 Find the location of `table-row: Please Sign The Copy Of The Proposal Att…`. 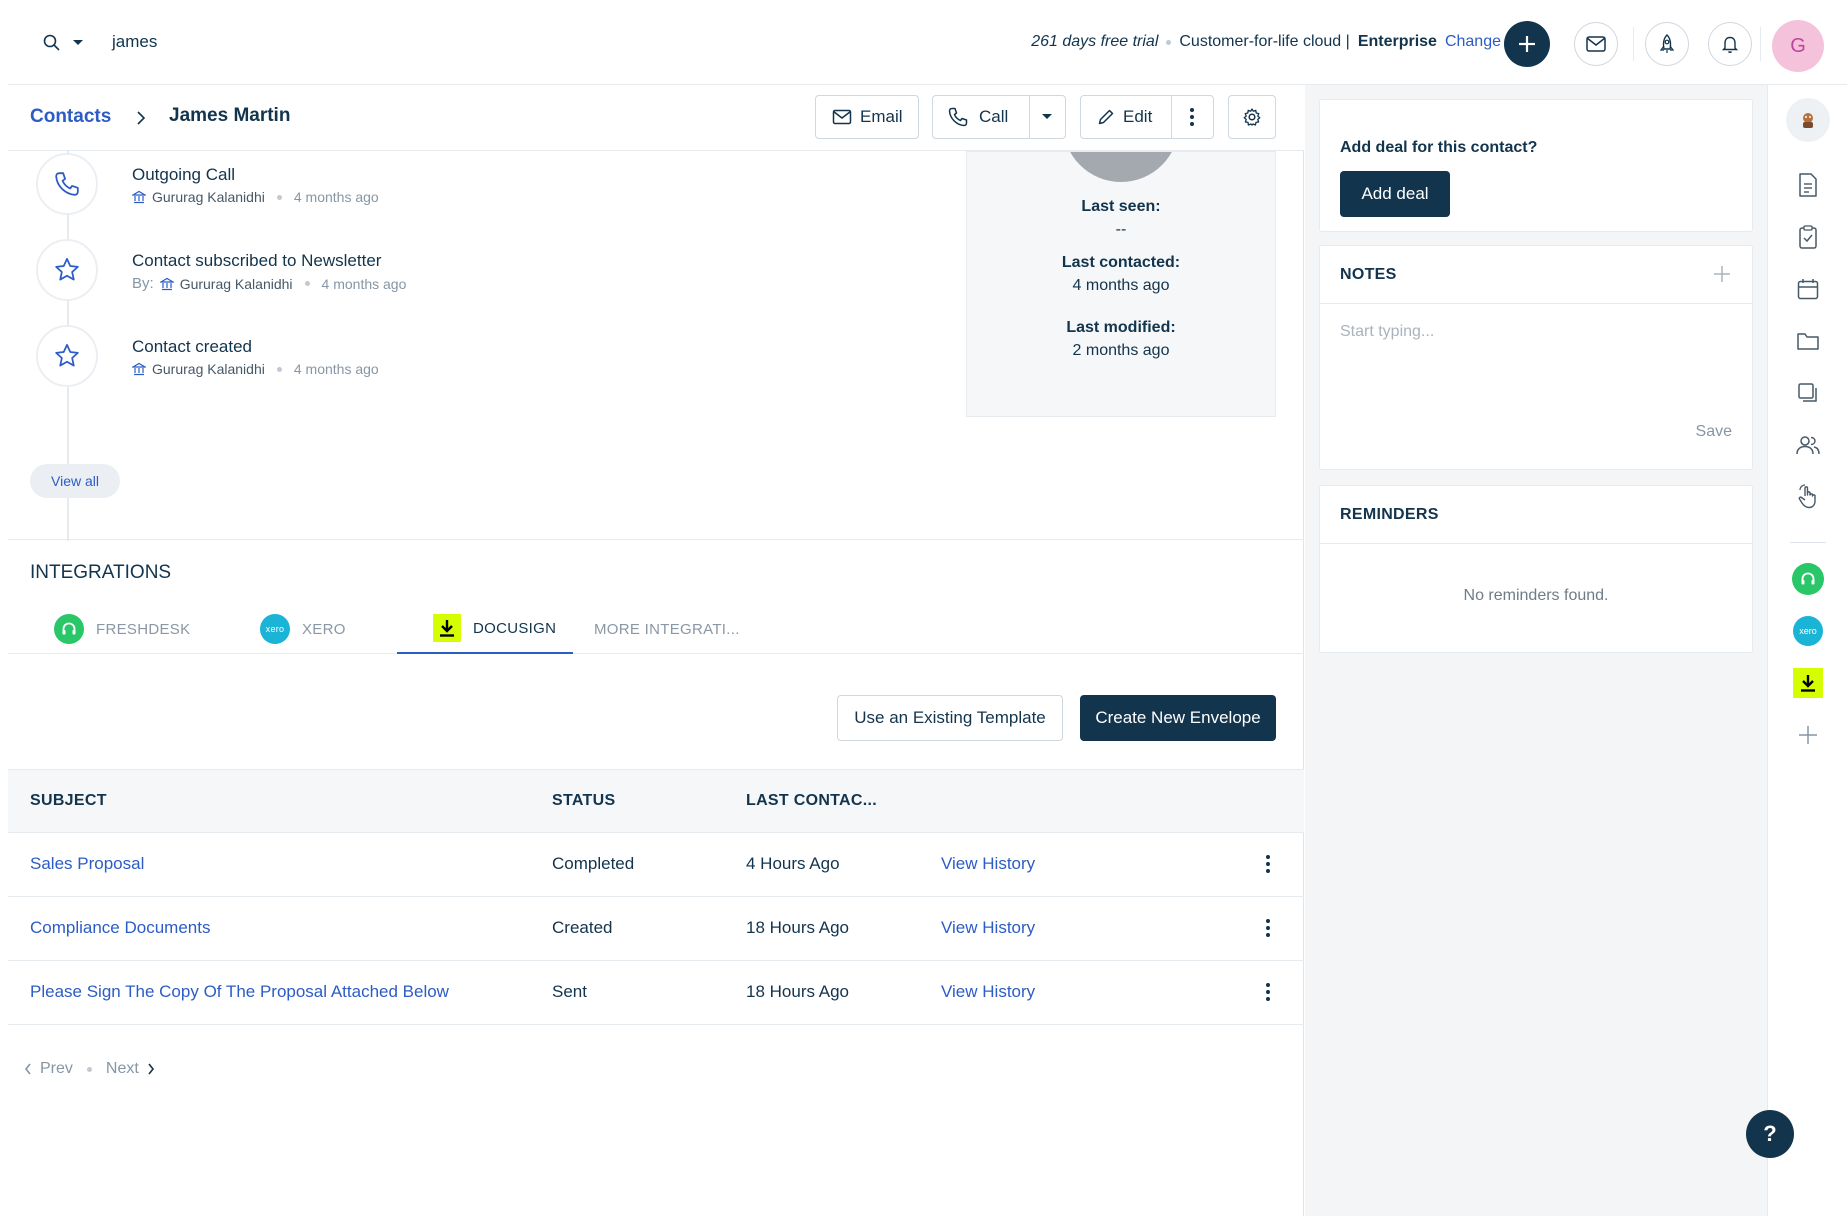

table-row: Please Sign The Copy Of The Proposal Att… is located at coordinates (656, 993).